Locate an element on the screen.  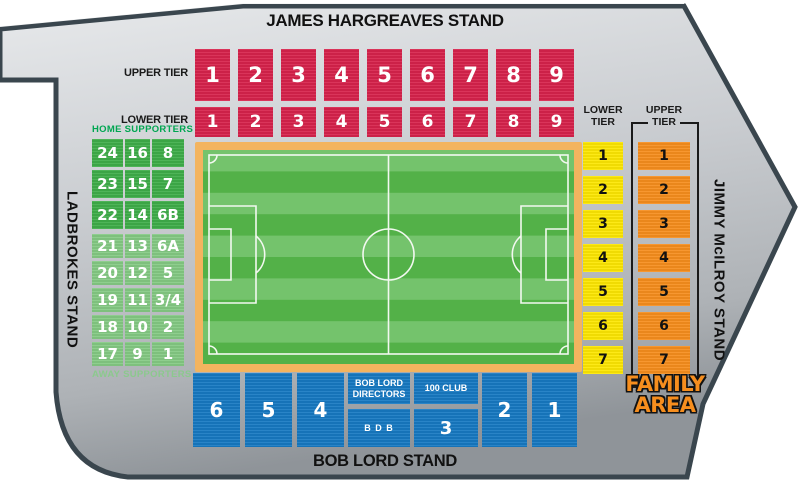
jh-upper-seating-block: 2 is located at coordinates (255, 75).